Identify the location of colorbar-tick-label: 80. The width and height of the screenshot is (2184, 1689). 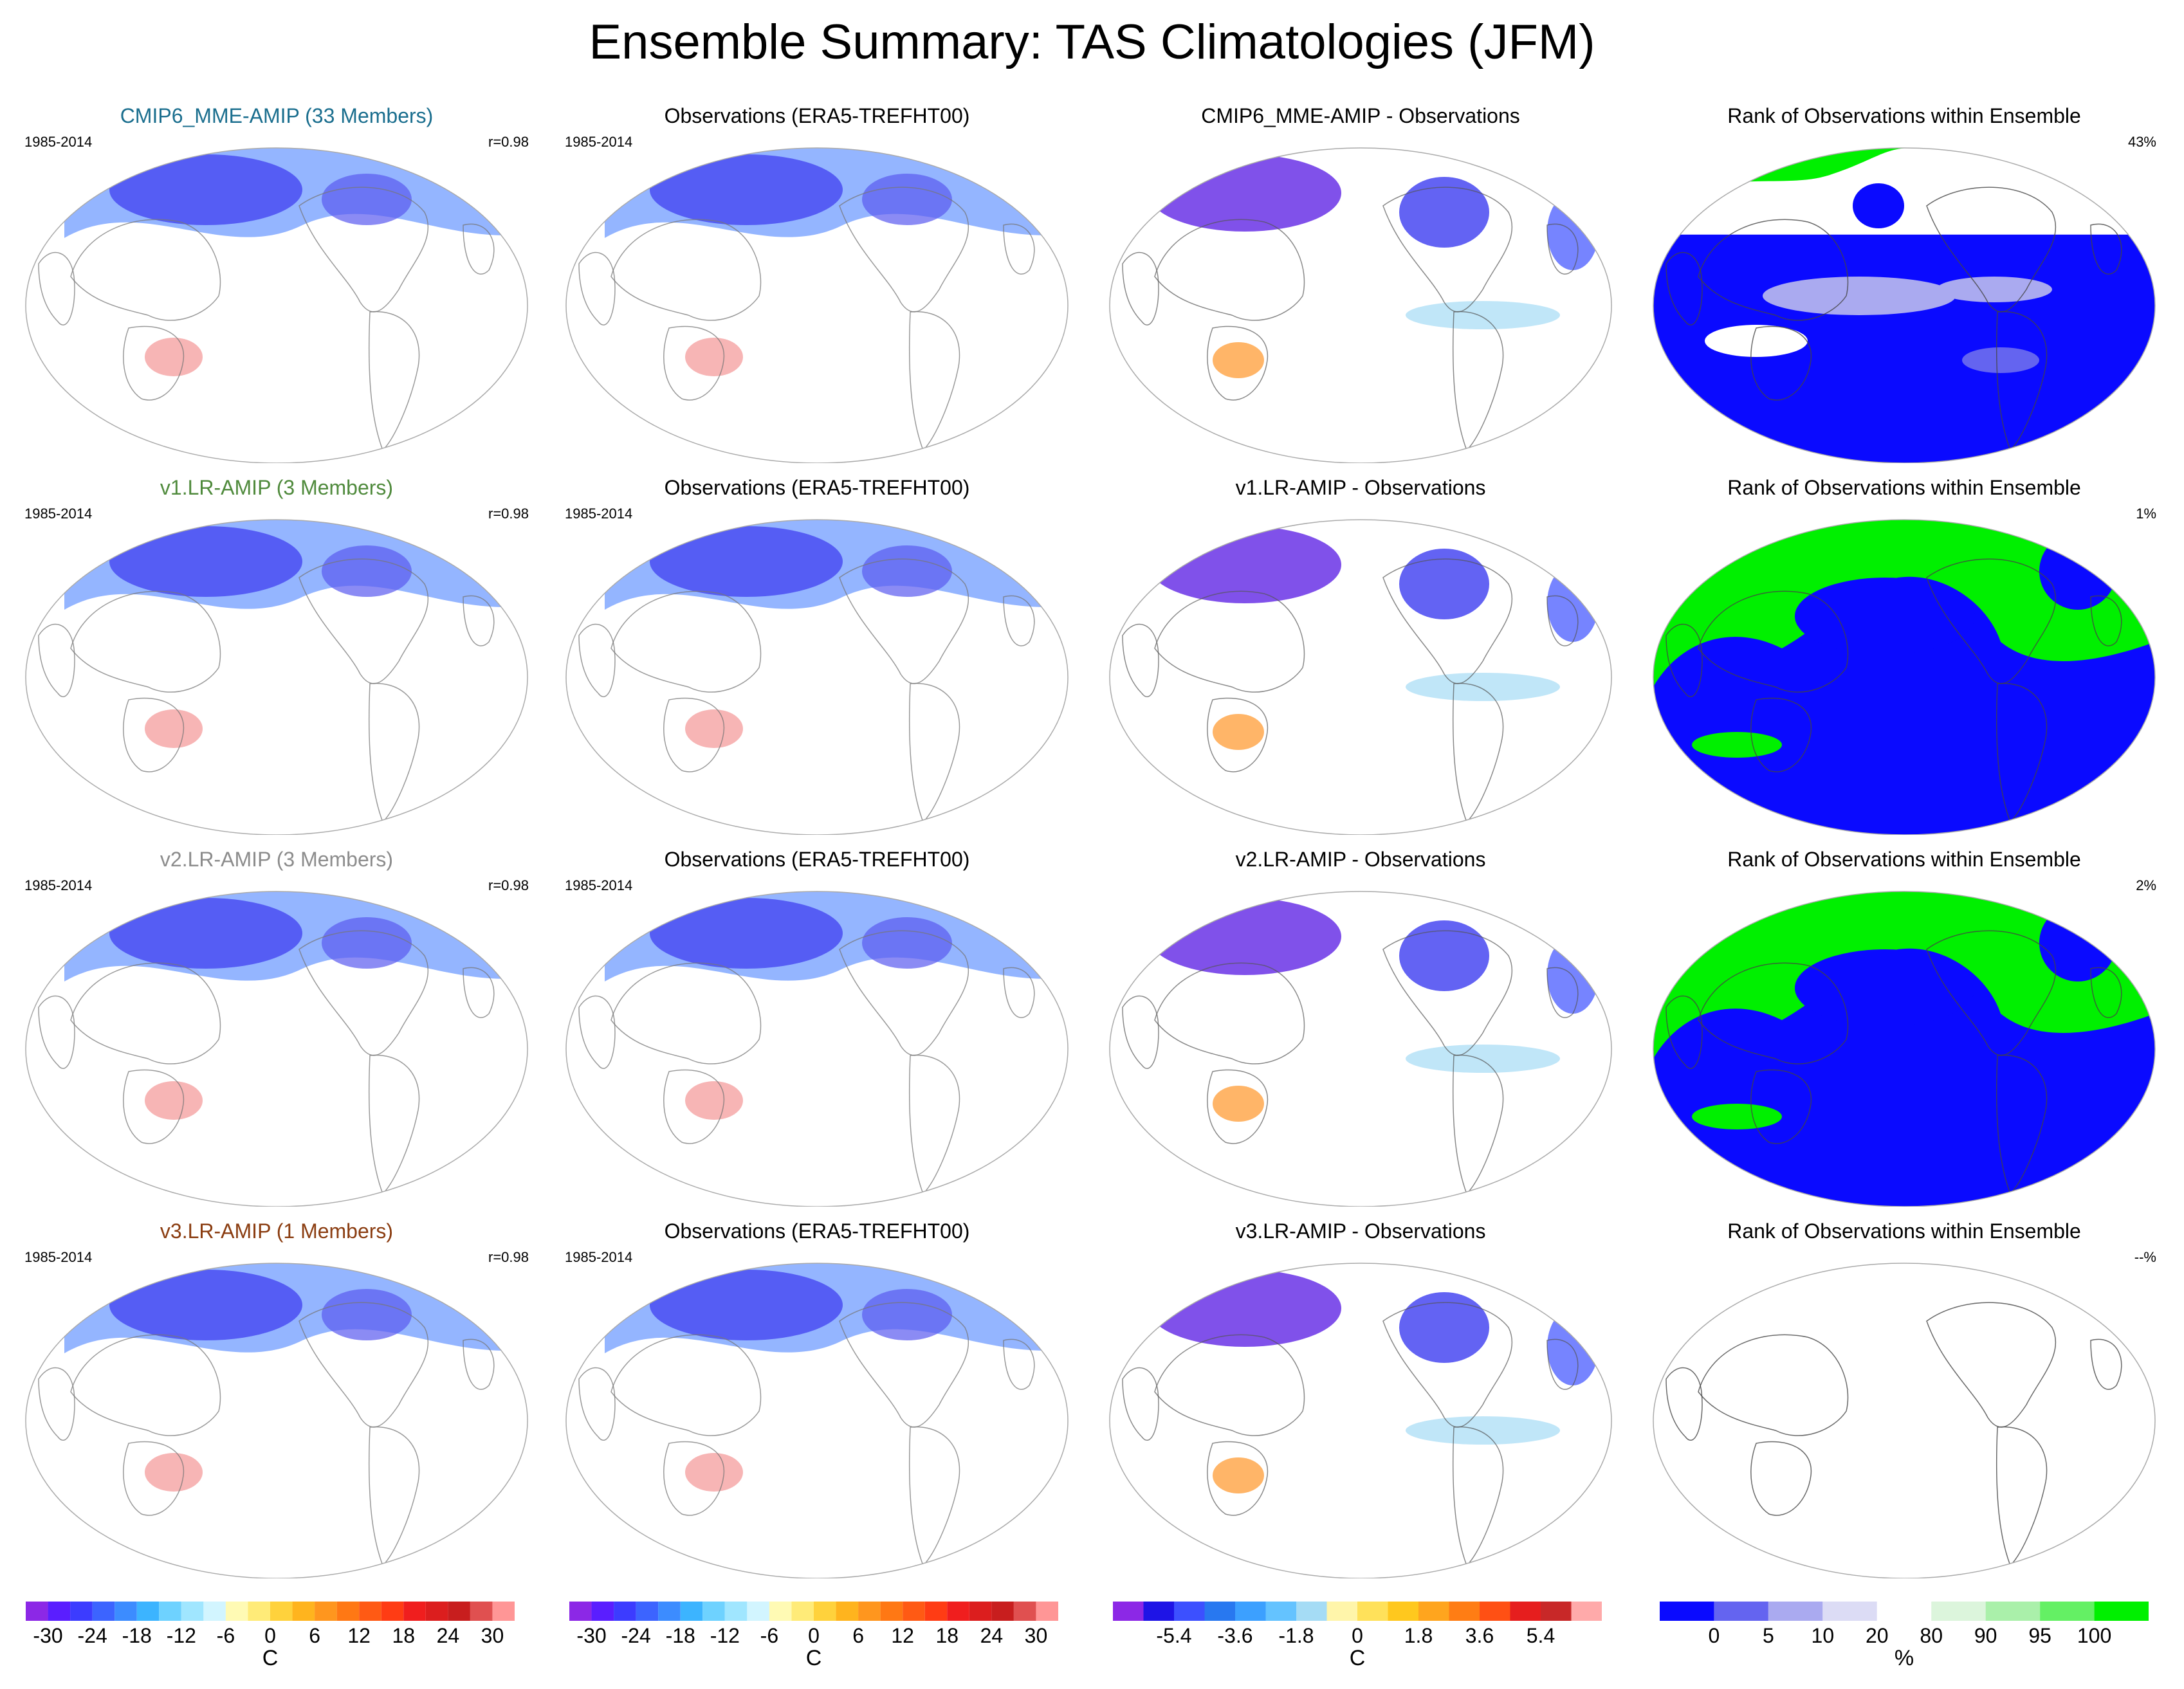
(1932, 1636).